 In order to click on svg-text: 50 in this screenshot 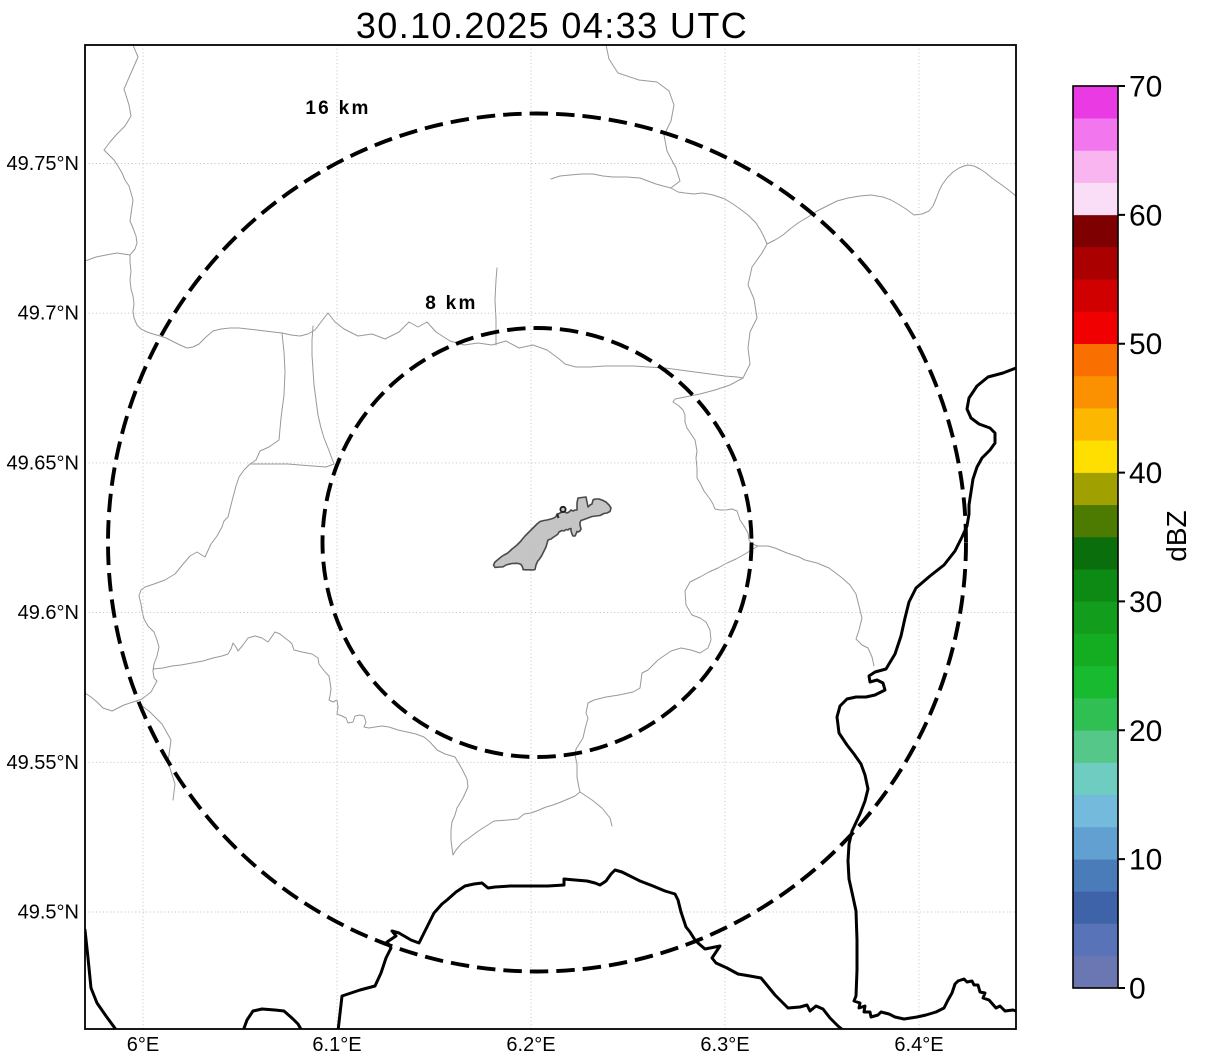, I will do `click(1145, 344)`.